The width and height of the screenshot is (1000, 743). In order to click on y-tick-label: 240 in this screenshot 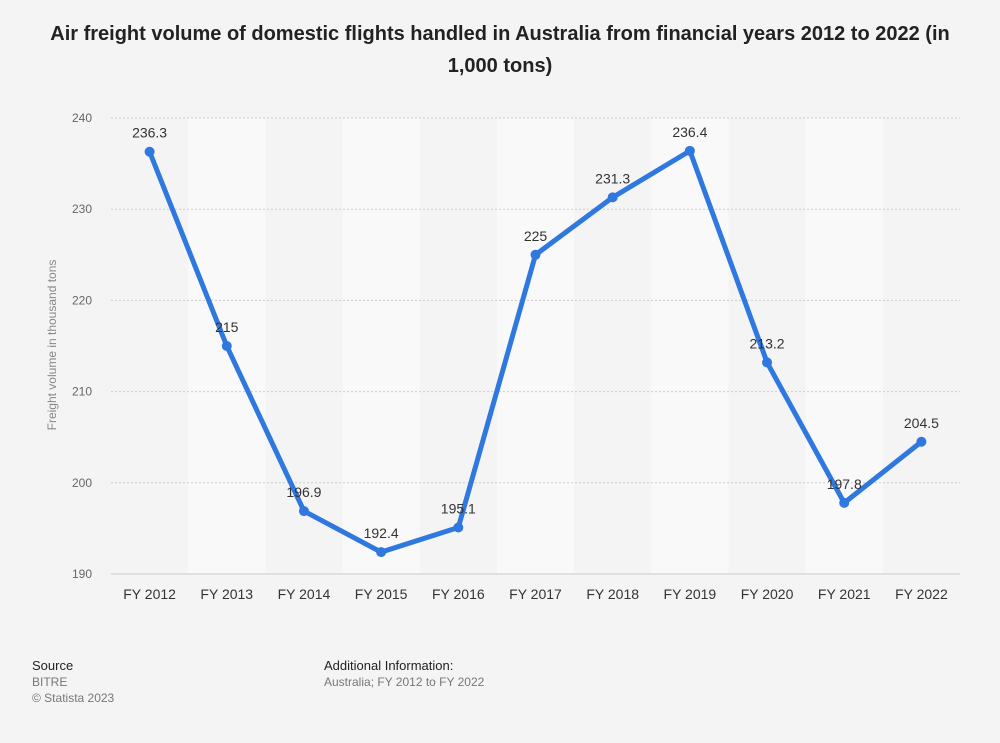, I will do `click(82, 118)`.